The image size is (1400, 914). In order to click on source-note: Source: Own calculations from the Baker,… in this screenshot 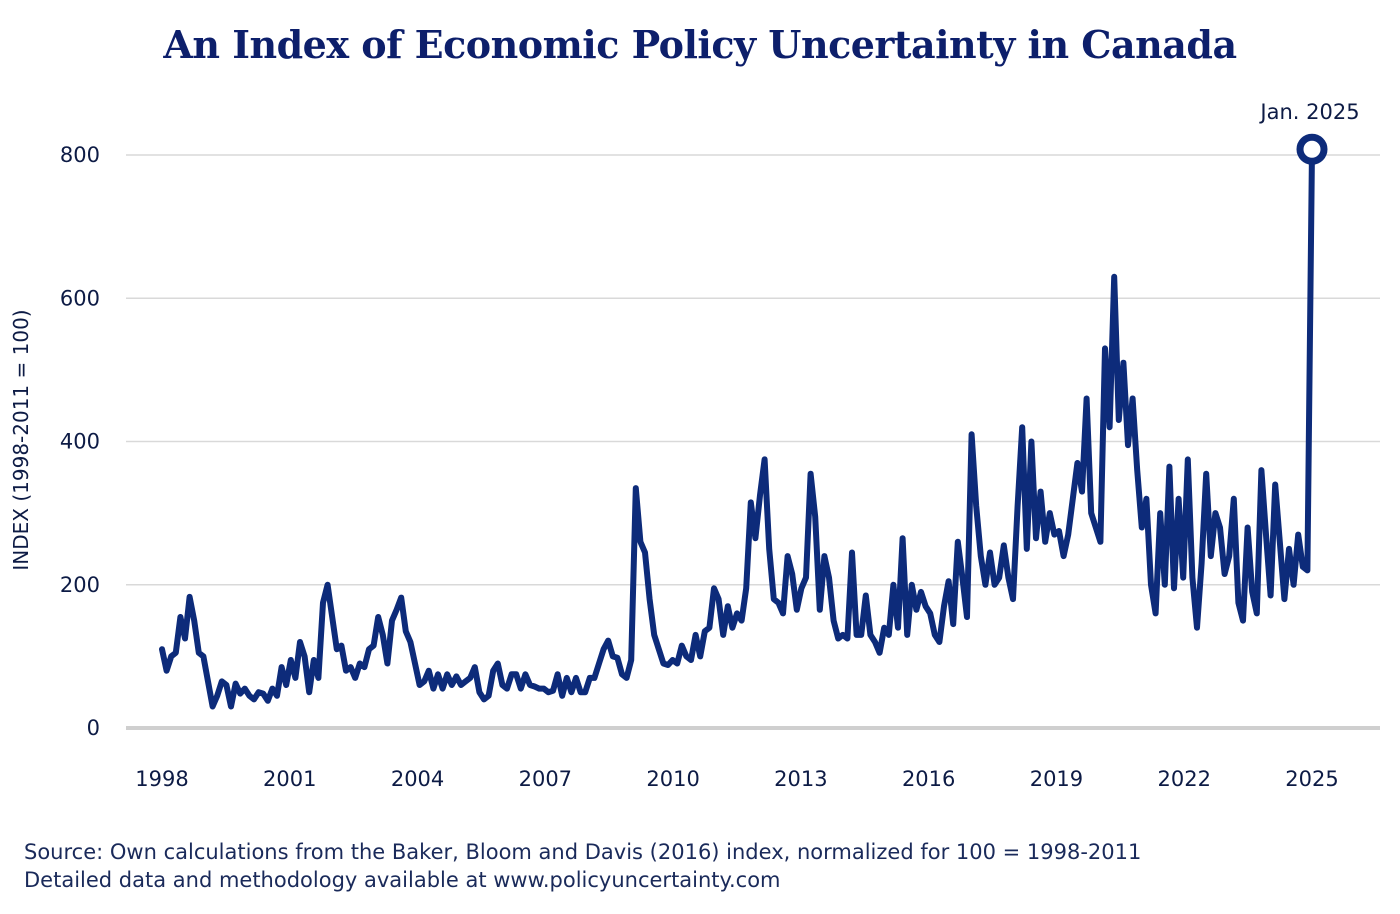, I will do `click(582, 866)`.